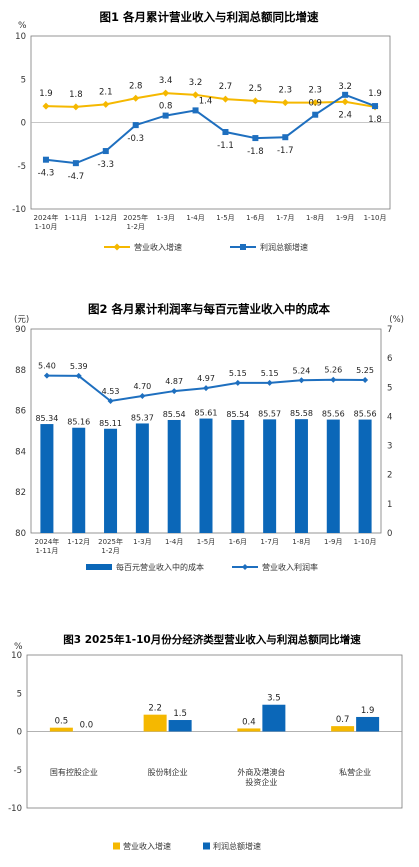 This screenshot has width=419, height=867. What do you see at coordinates (18, 647) in the screenshot?
I see `chart-3-y-unit: %` at bounding box center [18, 647].